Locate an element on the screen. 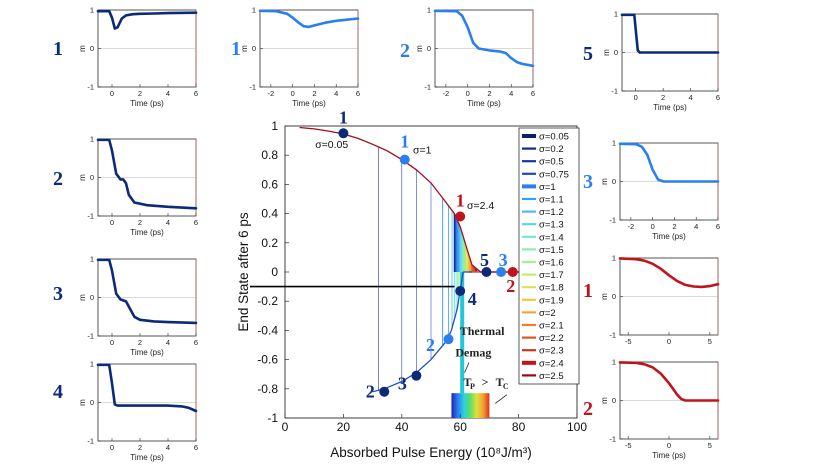 This screenshot has width=830, height=467. main-xtick-label: 40 is located at coordinates (402, 427).